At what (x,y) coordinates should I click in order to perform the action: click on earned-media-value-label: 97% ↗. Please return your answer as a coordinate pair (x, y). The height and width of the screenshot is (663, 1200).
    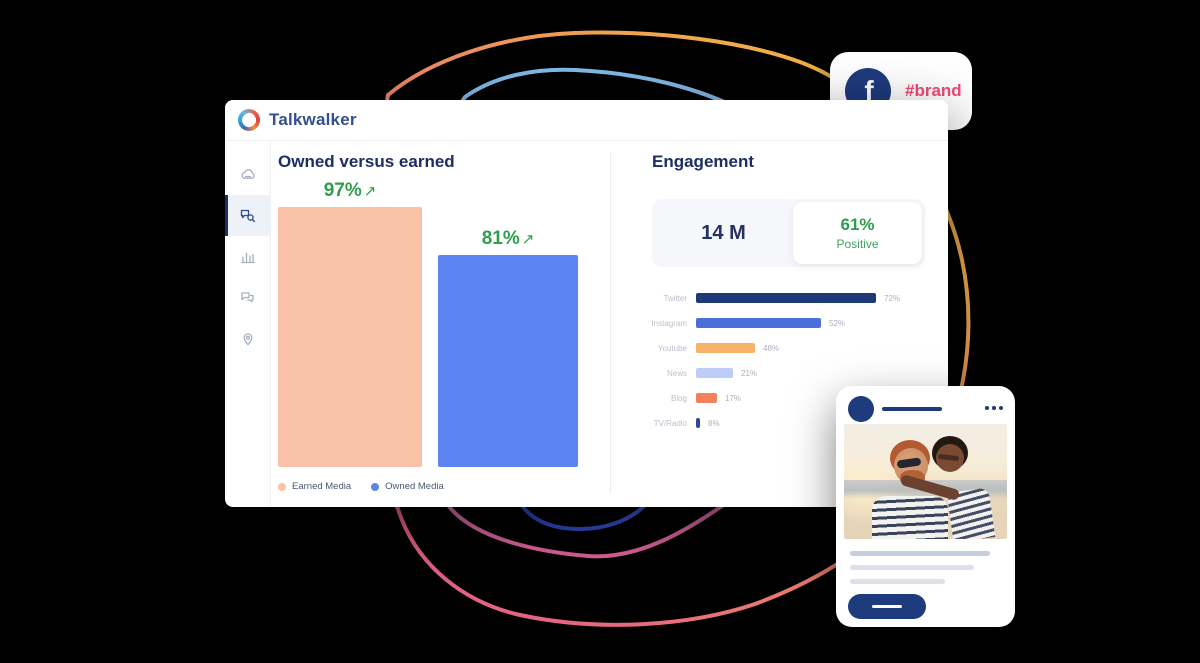
    Looking at the image, I should click on (350, 190).